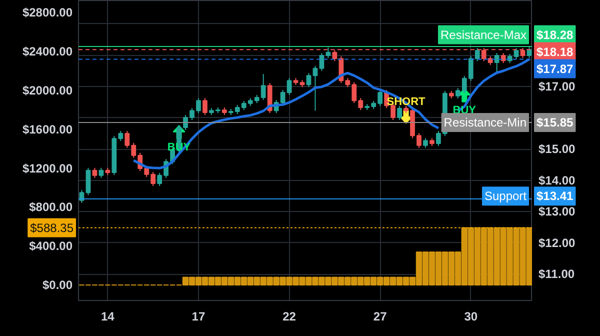 This screenshot has width=600, height=336. Describe the element at coordinates (47, 168) in the screenshot. I see `y2-tick-label: $1200.00` at that location.